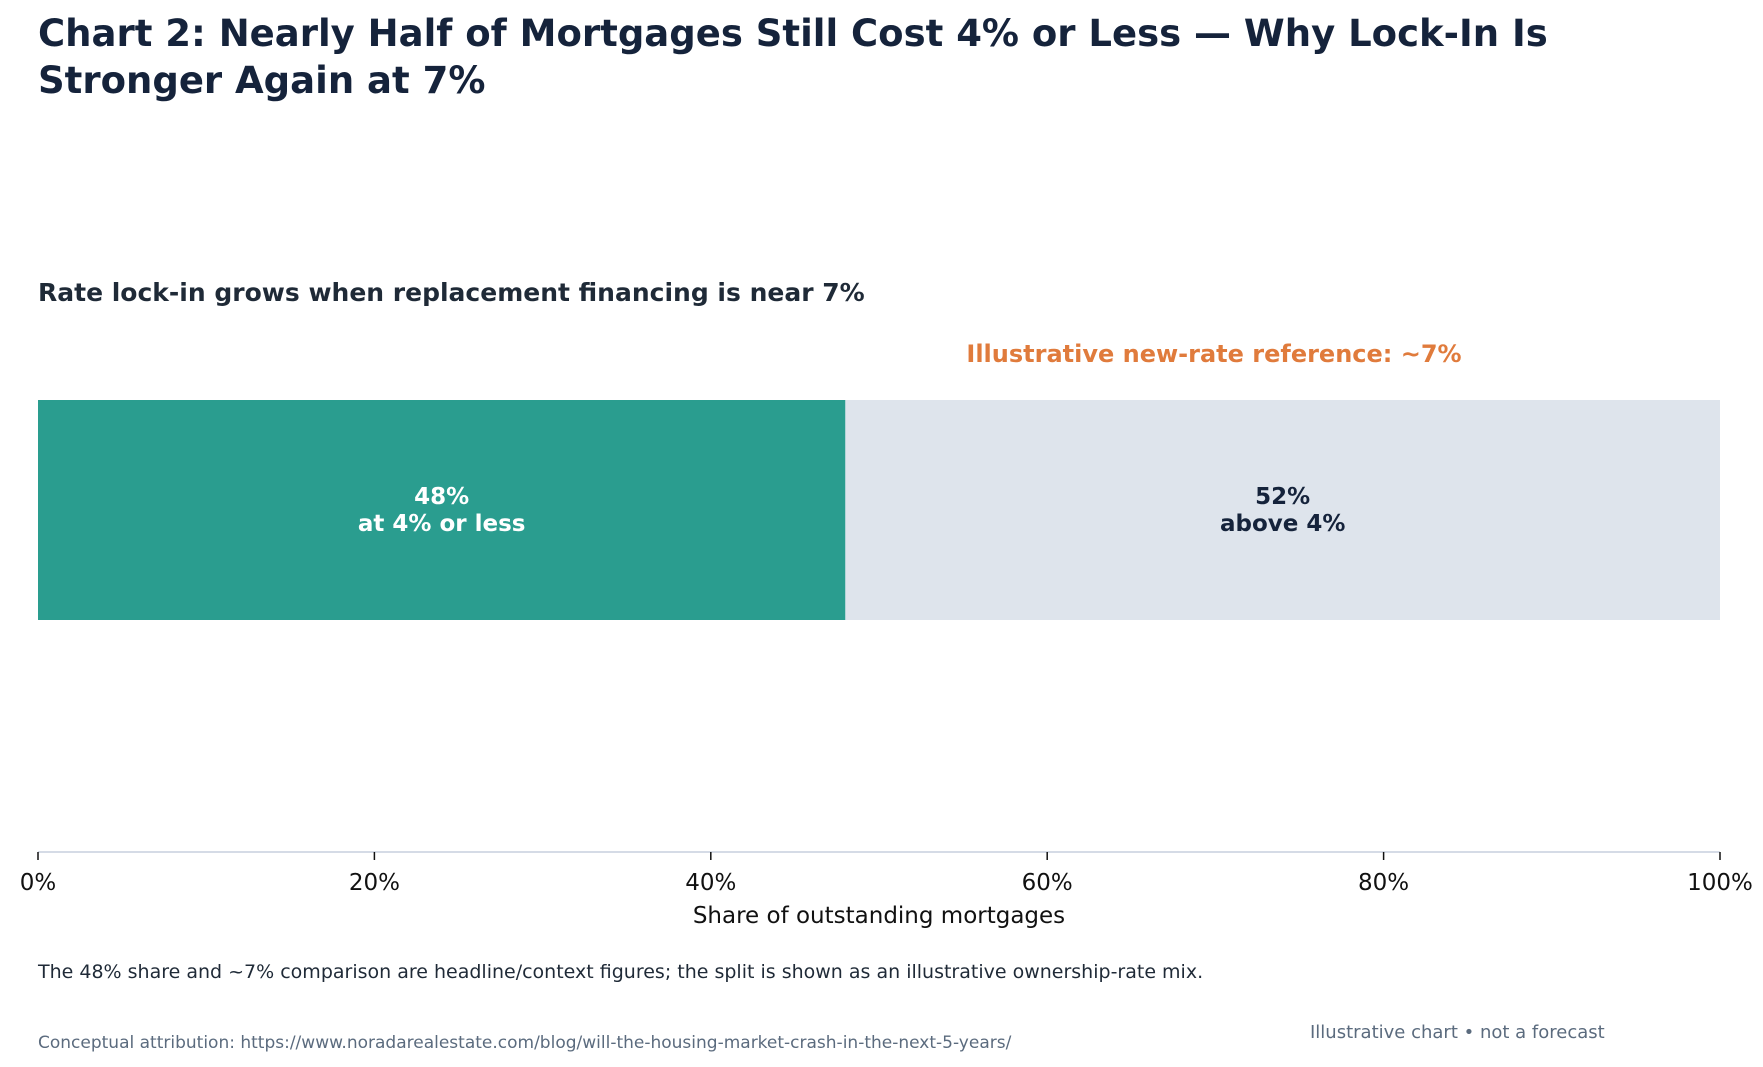  What do you see at coordinates (441, 497) in the screenshot?
I see `segment-value-label: 48%` at bounding box center [441, 497].